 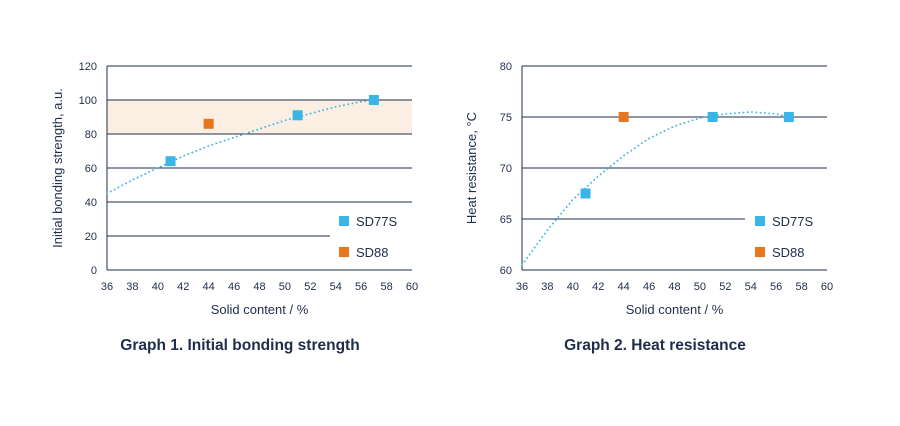 What do you see at coordinates (91, 237) in the screenshot?
I see `y-tick-label: 20` at bounding box center [91, 237].